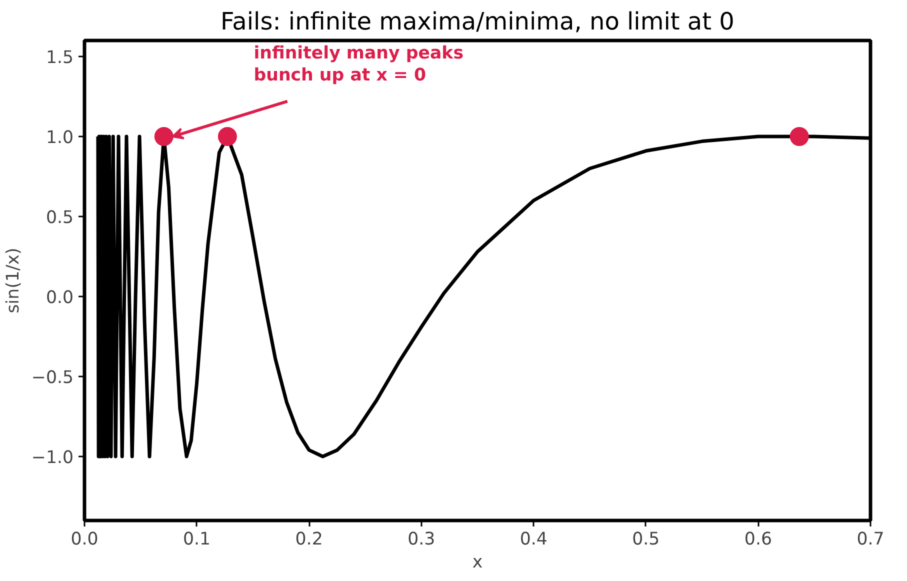  Describe the element at coordinates (309, 540) in the screenshot. I see `x-tick-label: 0.2` at that location.